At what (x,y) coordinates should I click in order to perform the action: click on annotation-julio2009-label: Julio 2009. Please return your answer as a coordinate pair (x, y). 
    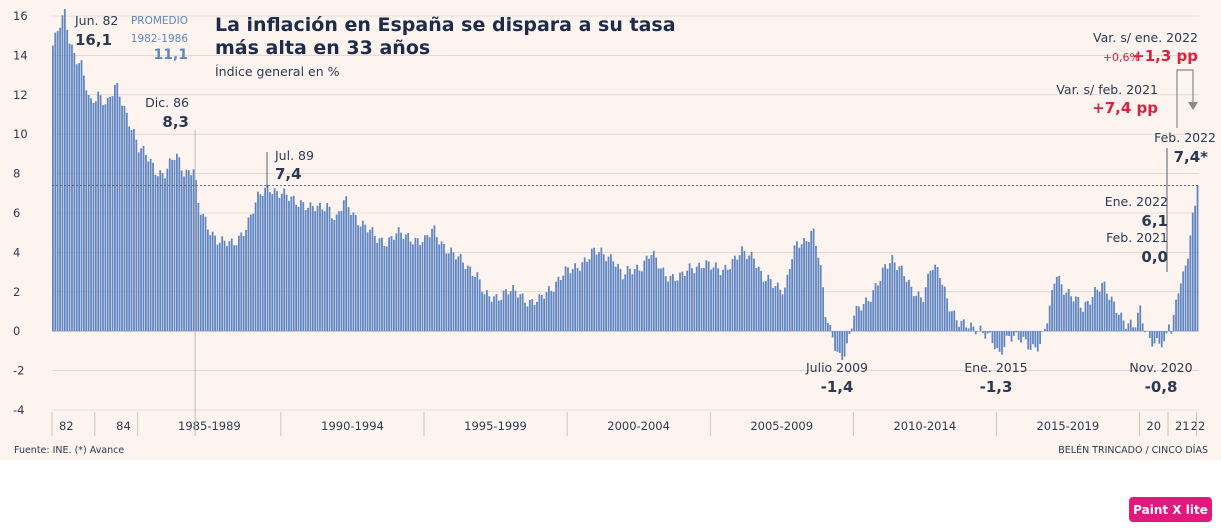
    Looking at the image, I should click on (836, 367).